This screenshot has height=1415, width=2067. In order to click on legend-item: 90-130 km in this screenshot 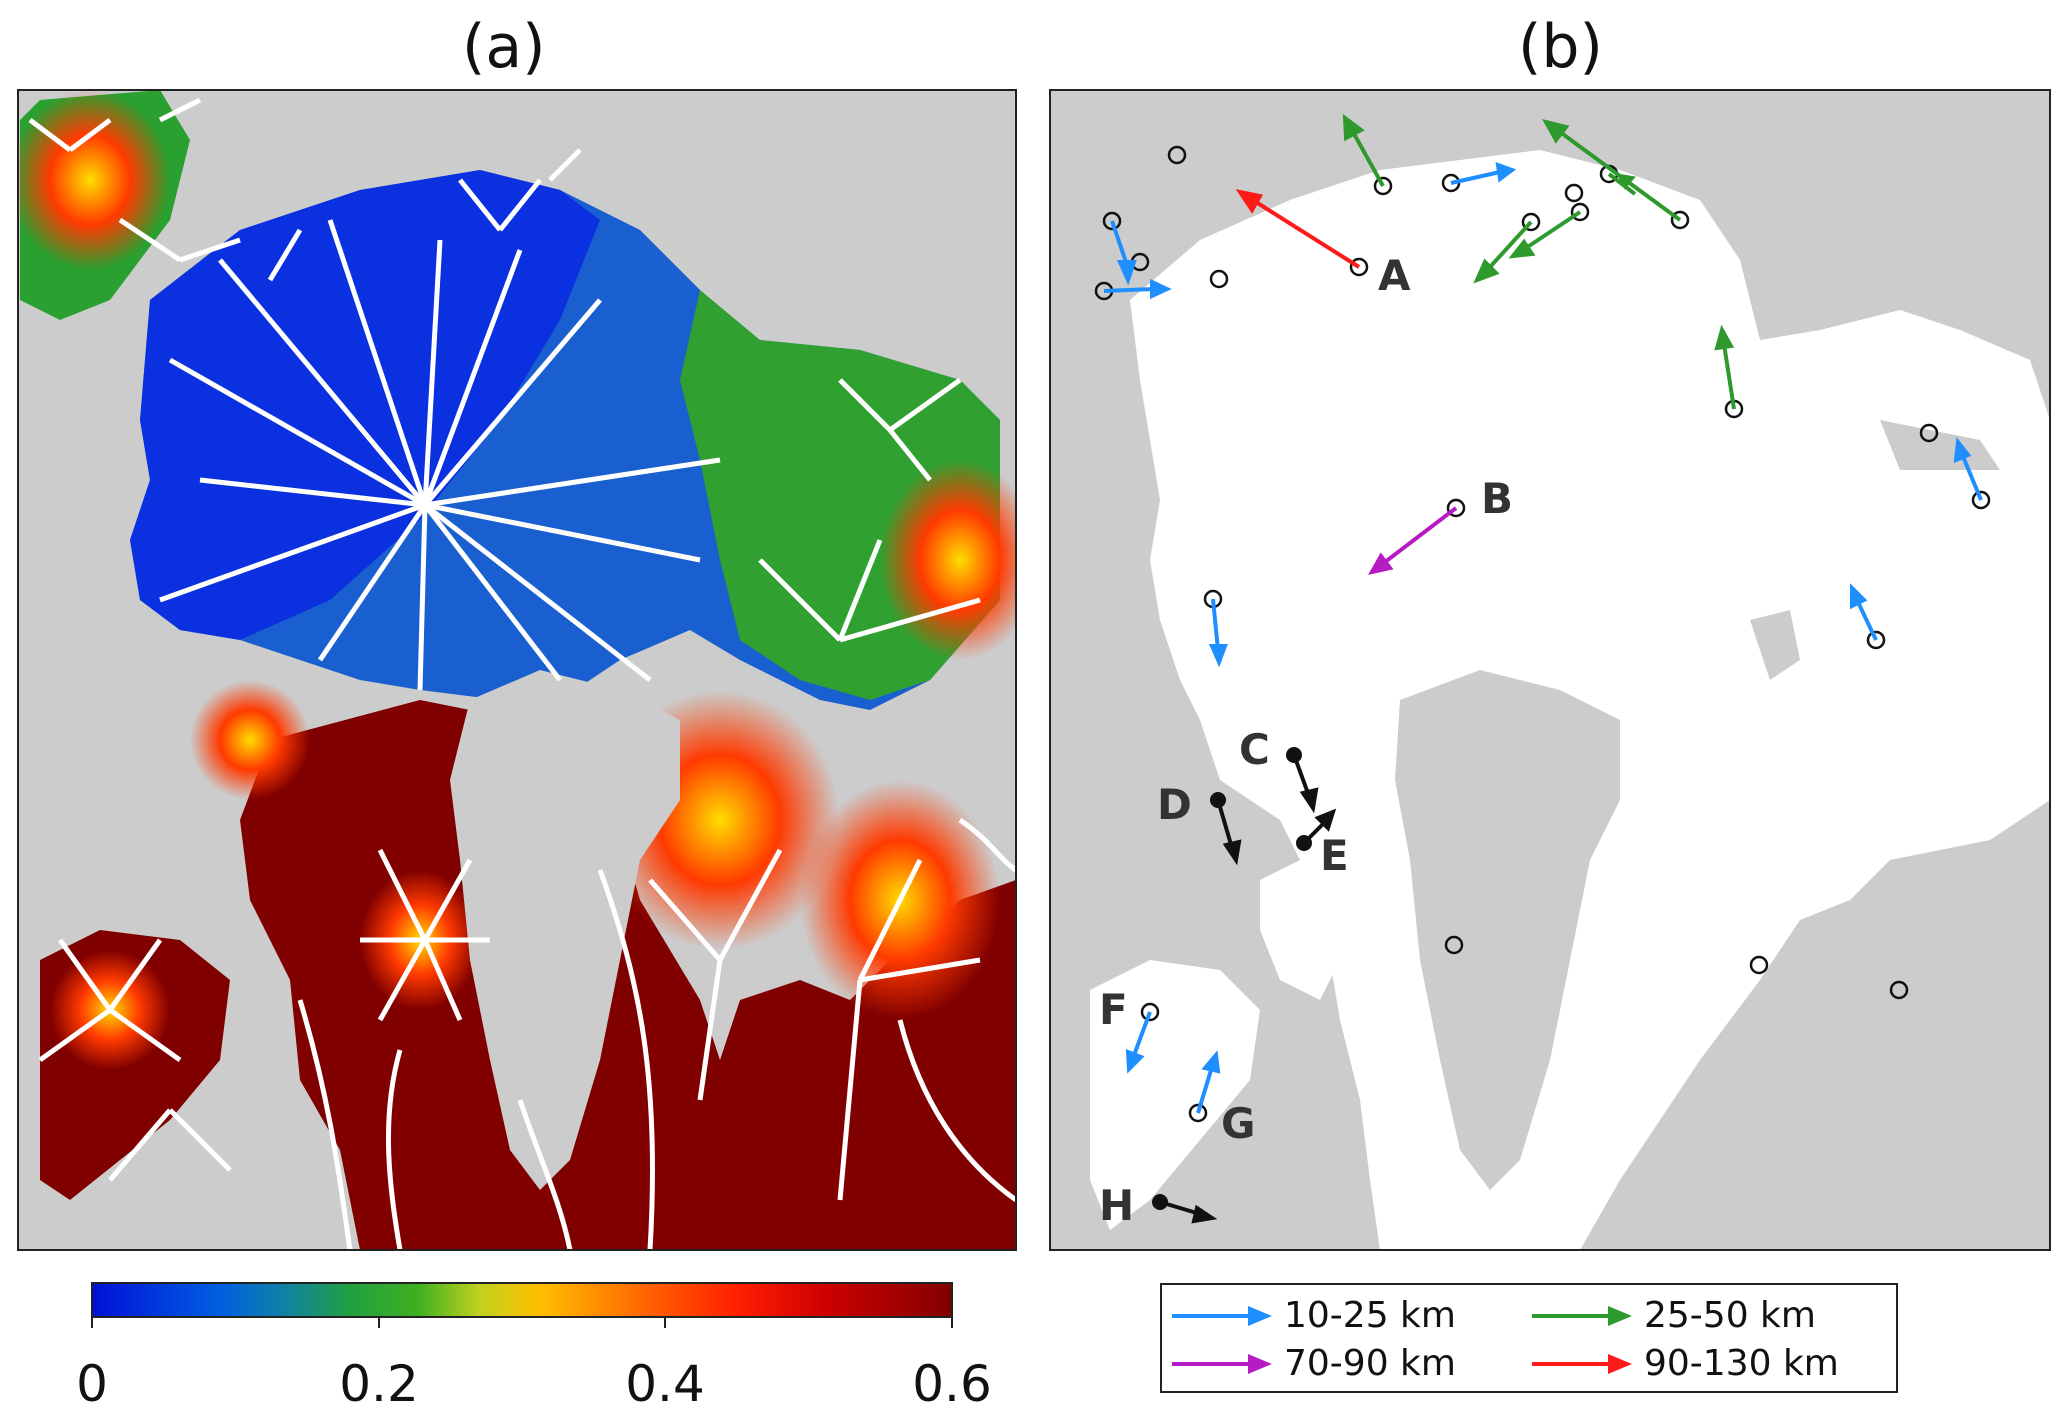, I will do `click(1685, 1363)`.